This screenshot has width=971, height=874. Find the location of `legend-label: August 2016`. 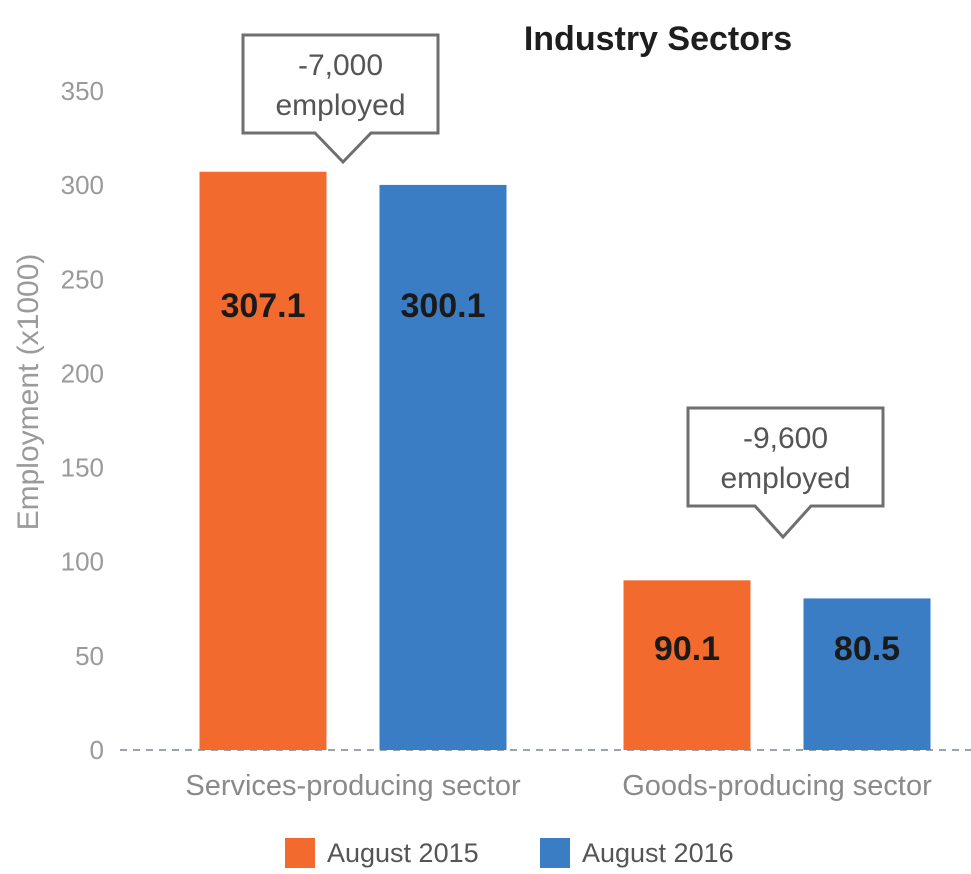

legend-label: August 2016 is located at coordinates (658, 853).